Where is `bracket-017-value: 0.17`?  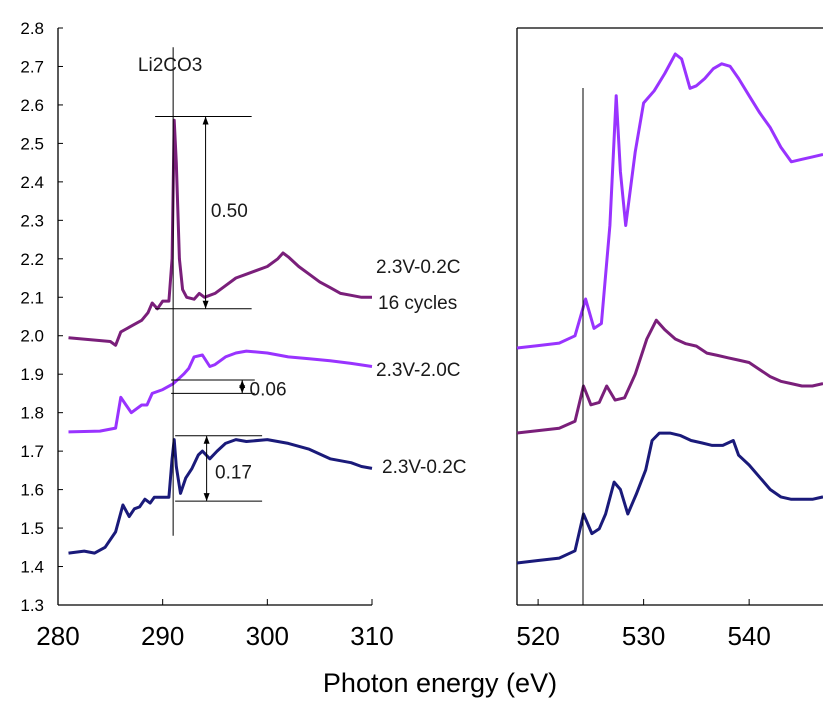
bracket-017-value: 0.17 is located at coordinates (233, 472).